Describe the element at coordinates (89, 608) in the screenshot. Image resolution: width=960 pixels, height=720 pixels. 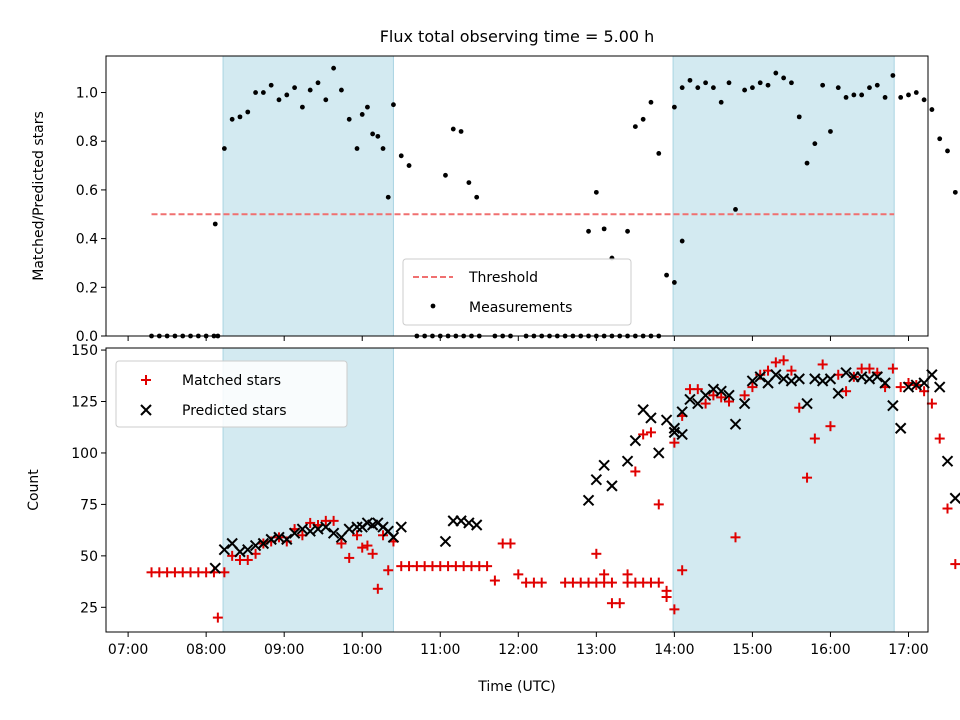
I see `y-tick-label: 25` at that location.